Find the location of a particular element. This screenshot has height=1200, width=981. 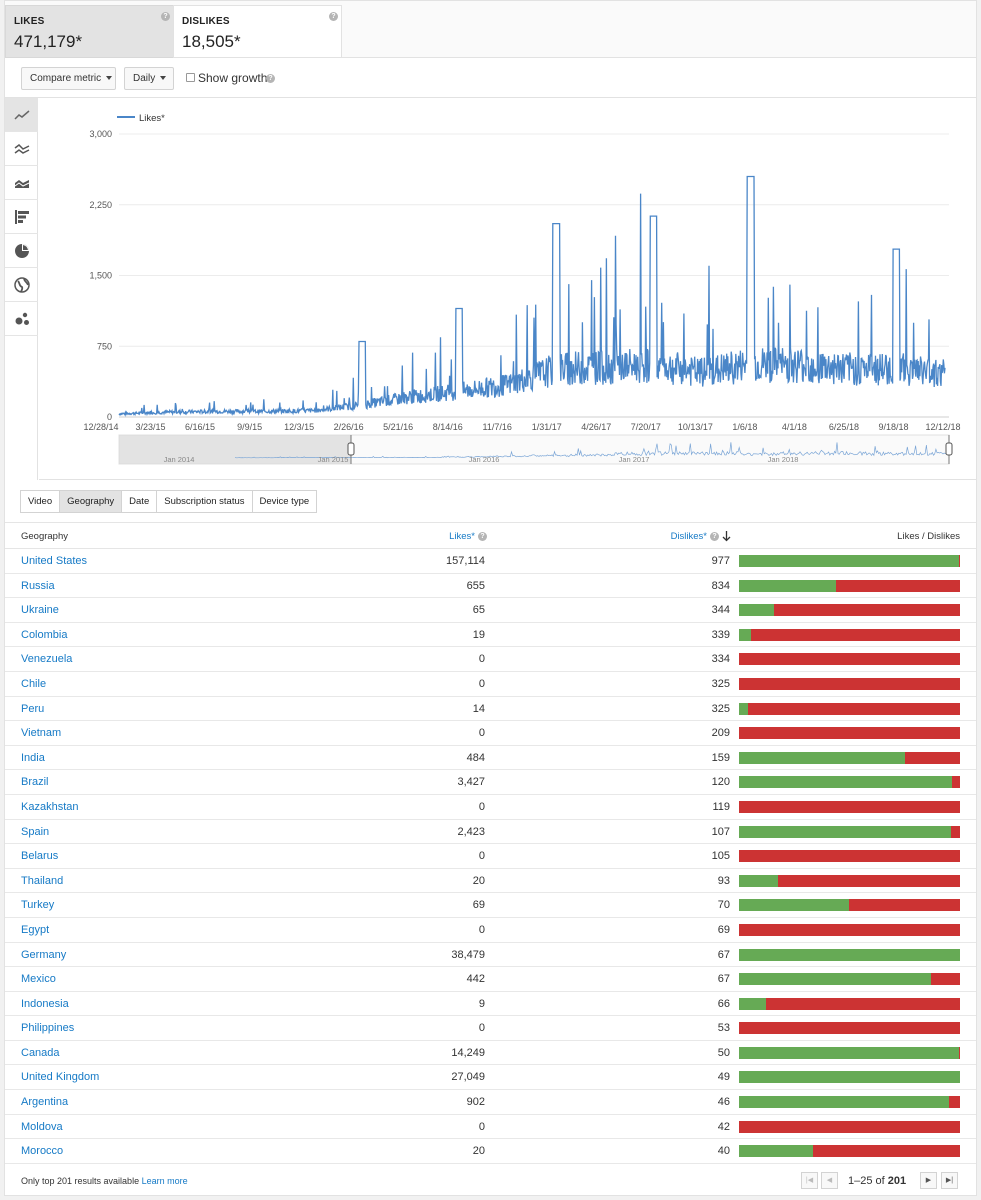

table-row: Canada 14,249 50 is located at coordinates (490, 1053).